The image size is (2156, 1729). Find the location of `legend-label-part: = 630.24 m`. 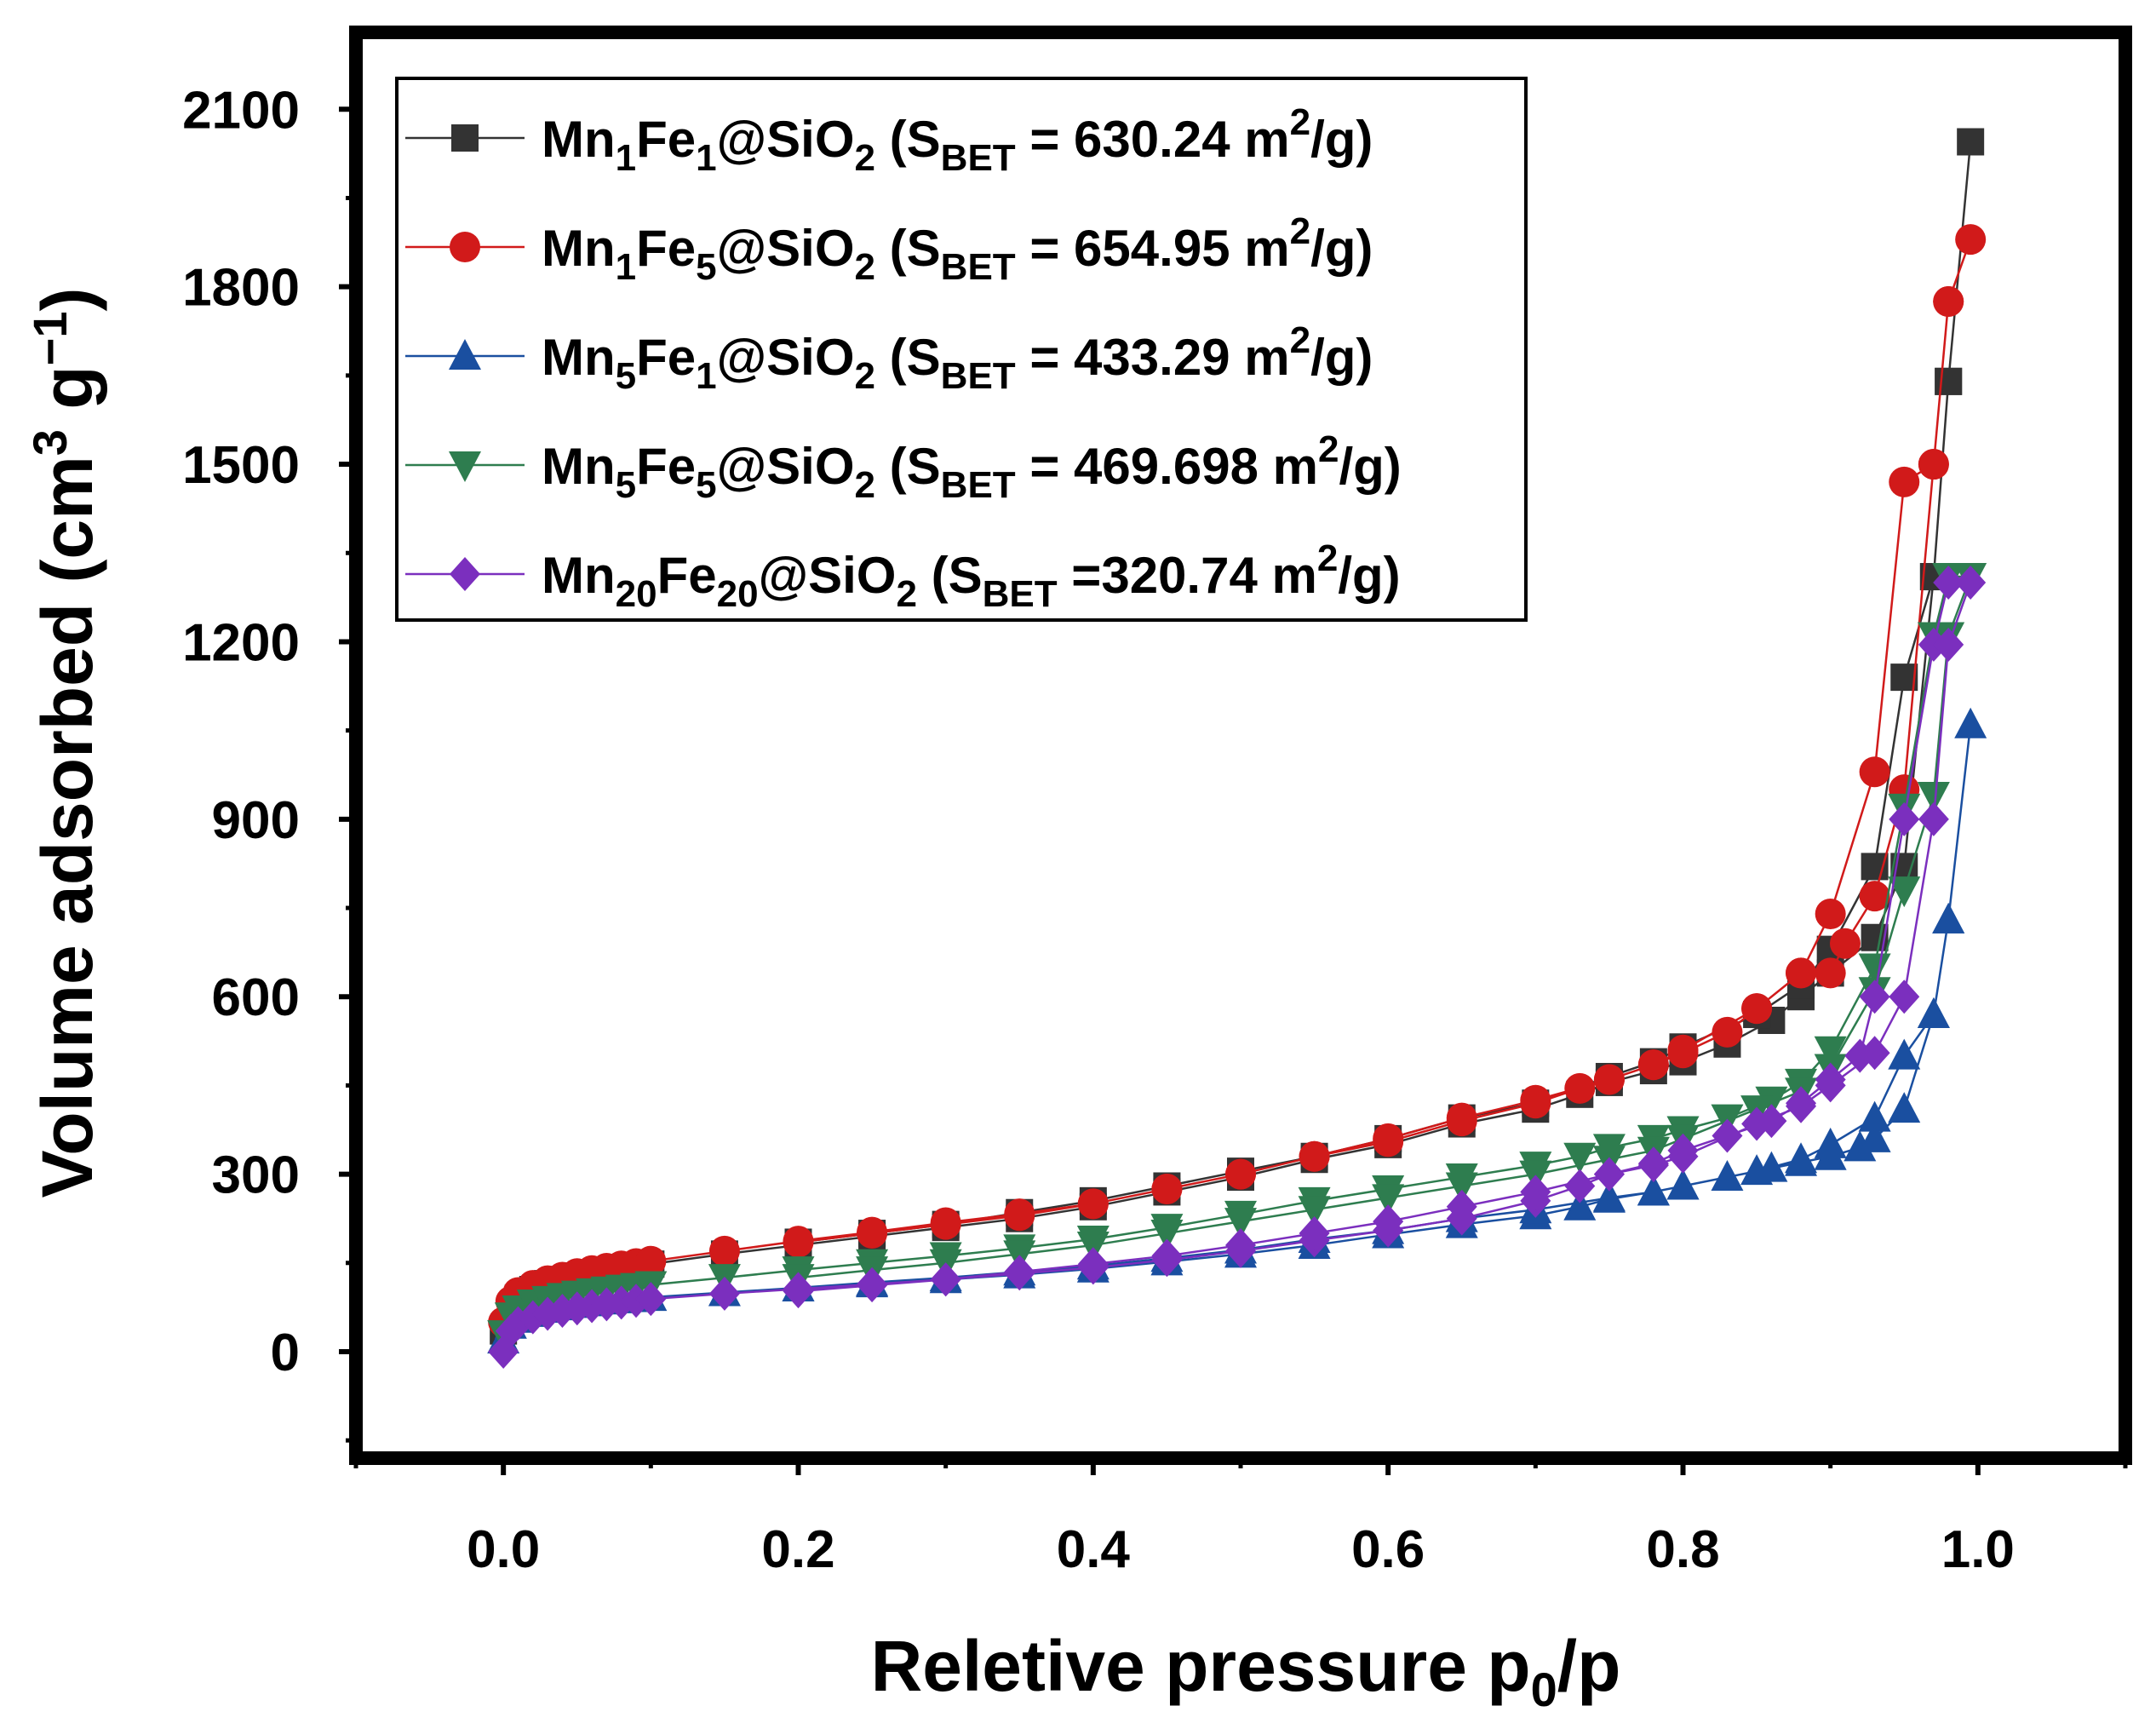

legend-label-part: = 630.24 m is located at coordinates (1153, 139).